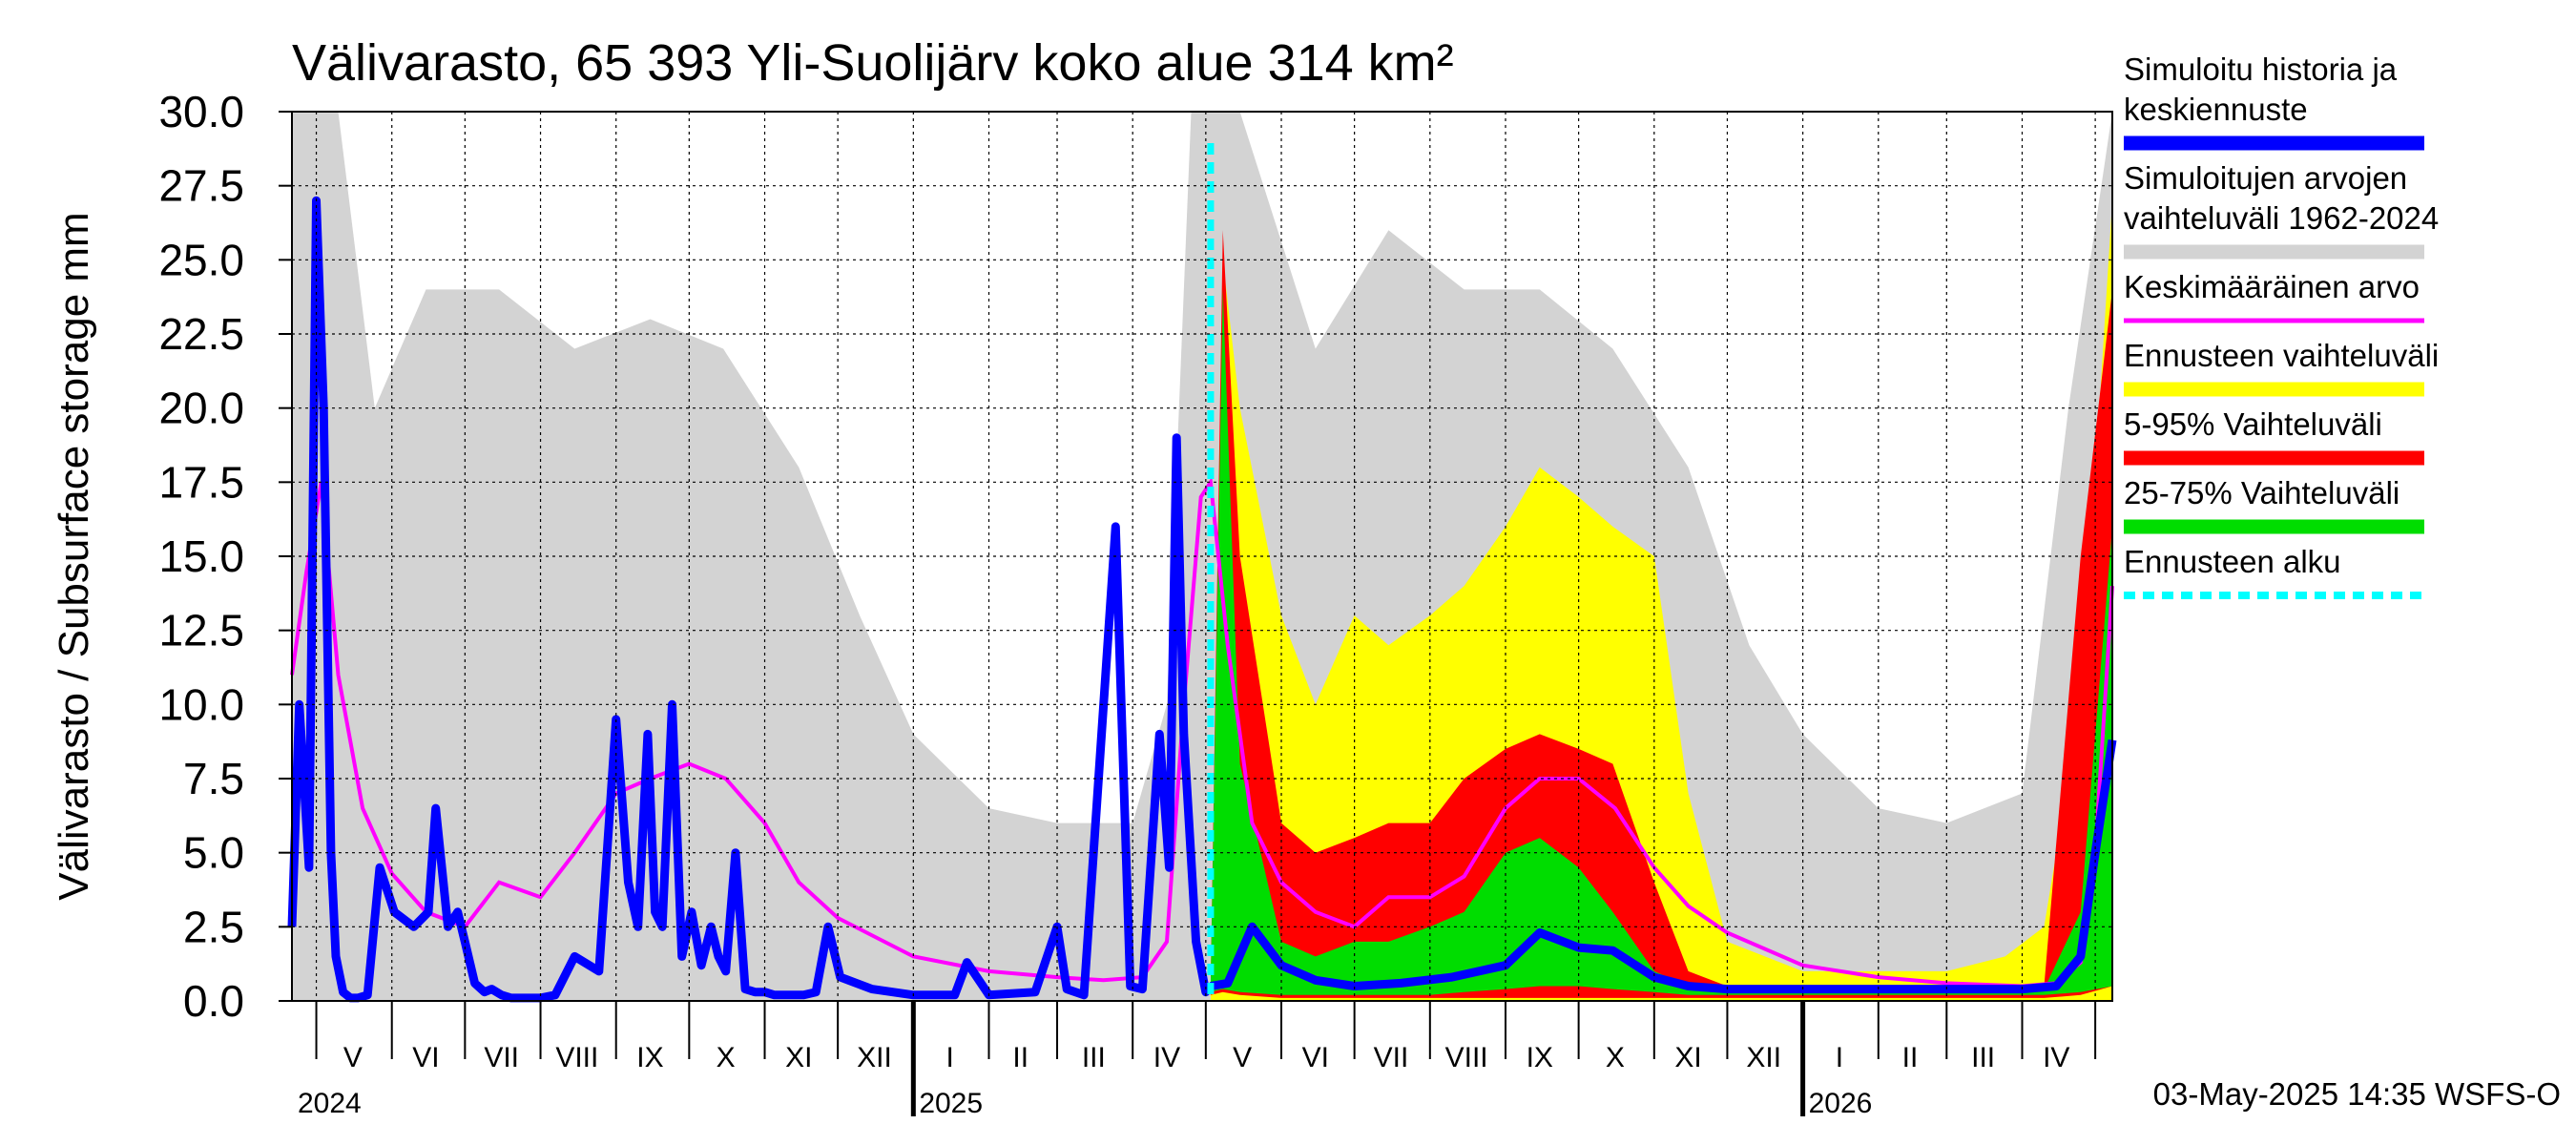 The height and width of the screenshot is (1145, 2576). Describe the element at coordinates (1663, 866) in the screenshot. I see `median-forecast-line` at that location.